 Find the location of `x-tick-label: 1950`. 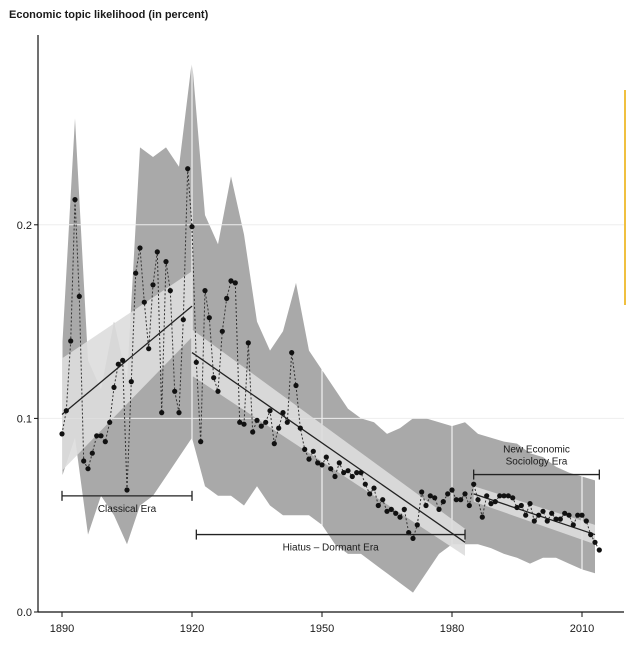

x-tick-label: 1950 is located at coordinates (322, 629).